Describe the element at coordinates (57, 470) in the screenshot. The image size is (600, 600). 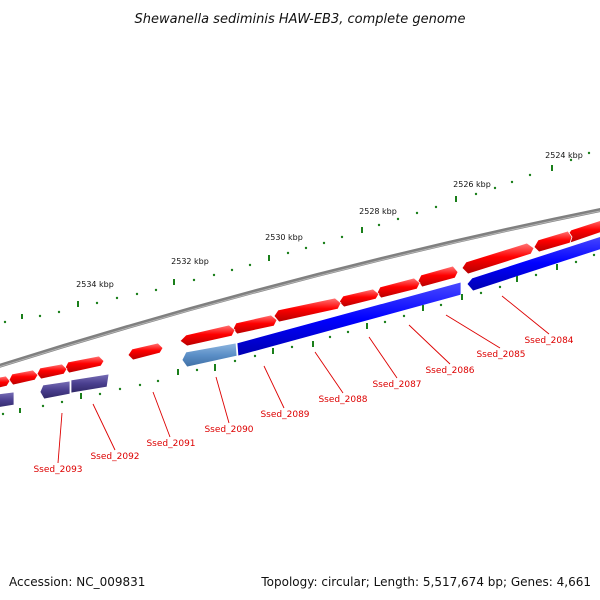
I see `gene-label-ssed-2093: Ssed_2093` at that location.